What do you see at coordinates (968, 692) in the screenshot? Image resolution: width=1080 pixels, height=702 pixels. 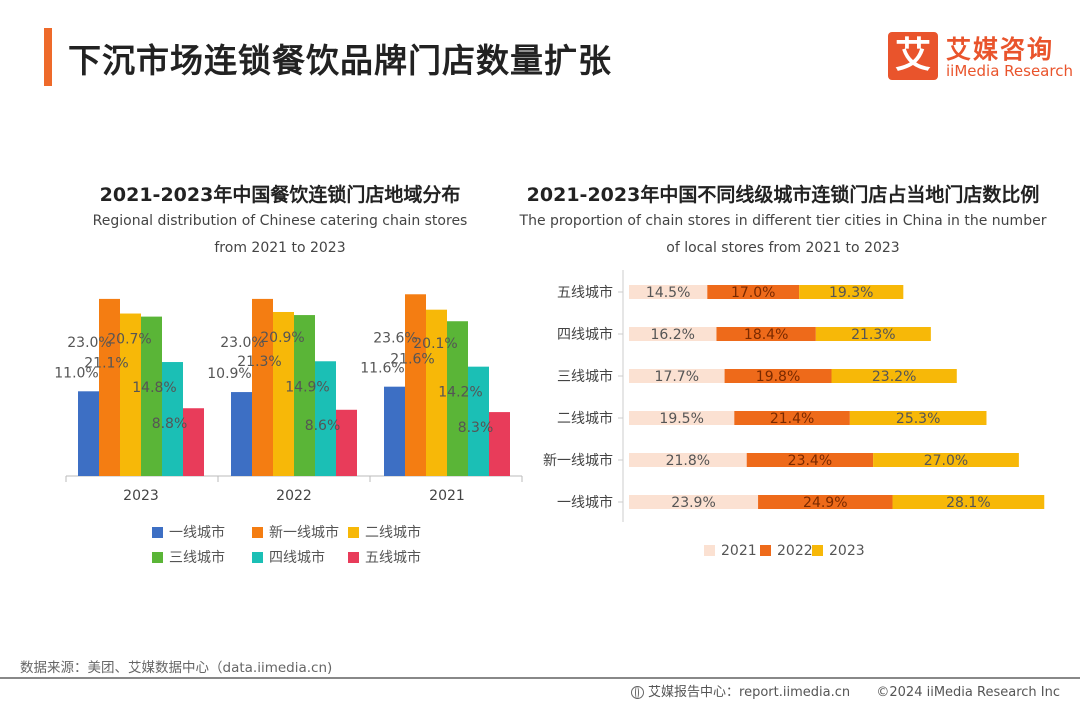 I see `copyright-text: ©2024 iiMedia Research Inc` at bounding box center [968, 692].